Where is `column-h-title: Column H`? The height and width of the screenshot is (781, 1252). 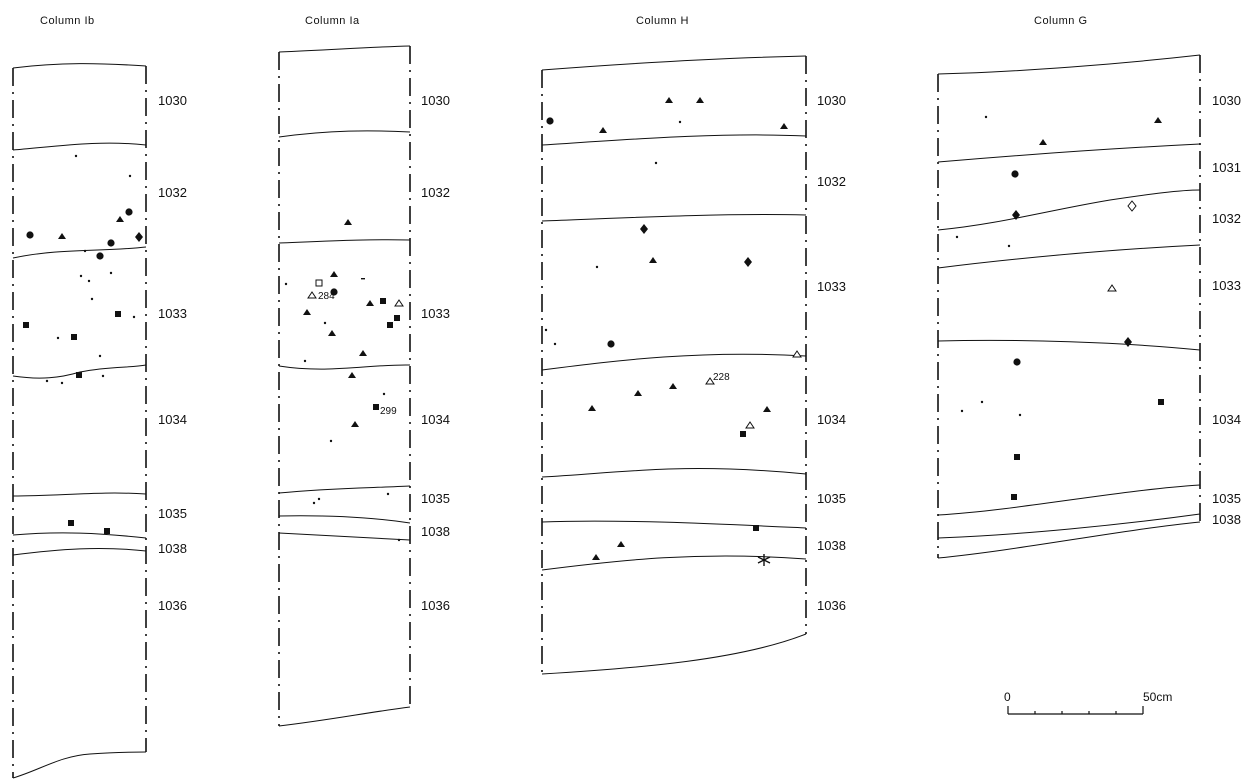
column-h-title: Column H is located at coordinates (662, 21).